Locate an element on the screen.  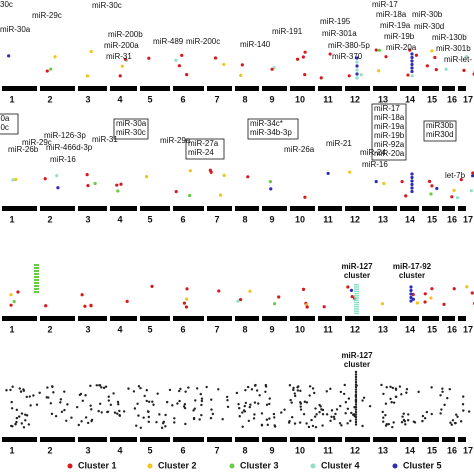
mirna-label: miR-140 is located at coordinates (255, 44).